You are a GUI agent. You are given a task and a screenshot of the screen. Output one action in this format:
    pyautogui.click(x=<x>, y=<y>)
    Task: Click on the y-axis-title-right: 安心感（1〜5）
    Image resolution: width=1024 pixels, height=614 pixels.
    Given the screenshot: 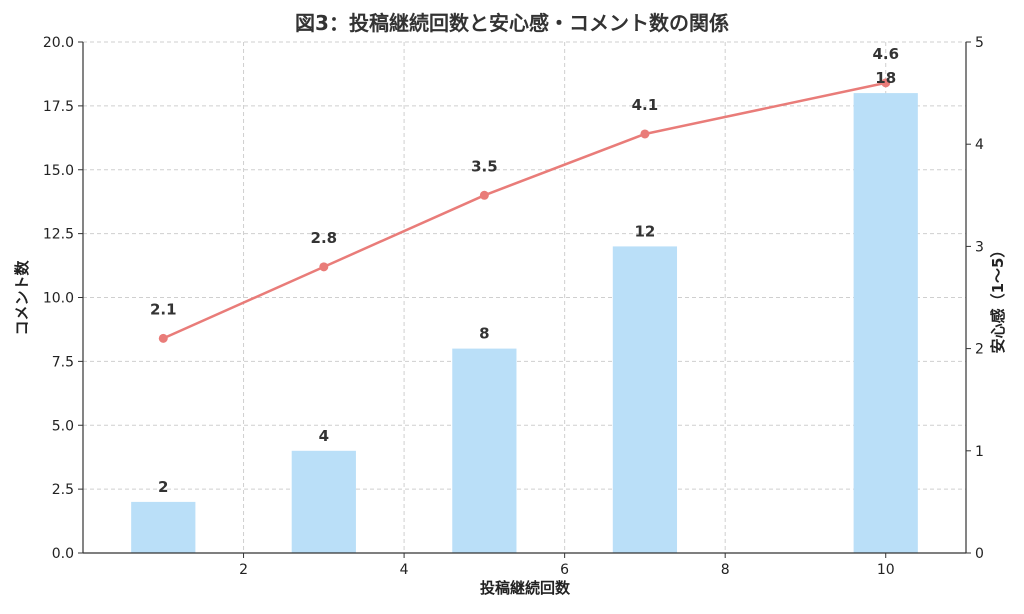 What is the action you would take?
    pyautogui.click(x=998, y=298)
    